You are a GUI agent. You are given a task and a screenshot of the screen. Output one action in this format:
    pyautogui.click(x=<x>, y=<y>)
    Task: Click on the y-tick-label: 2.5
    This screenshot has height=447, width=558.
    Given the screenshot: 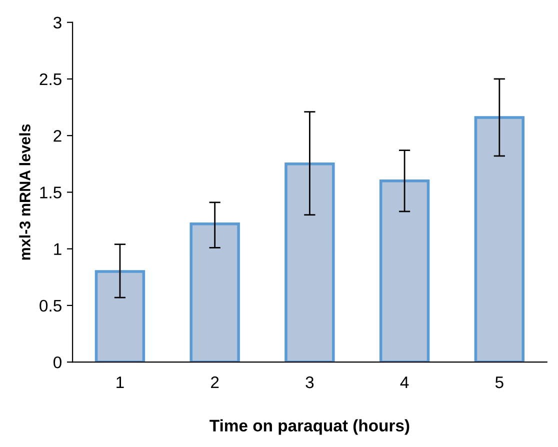 What is the action you would take?
    pyautogui.click(x=51, y=79)
    